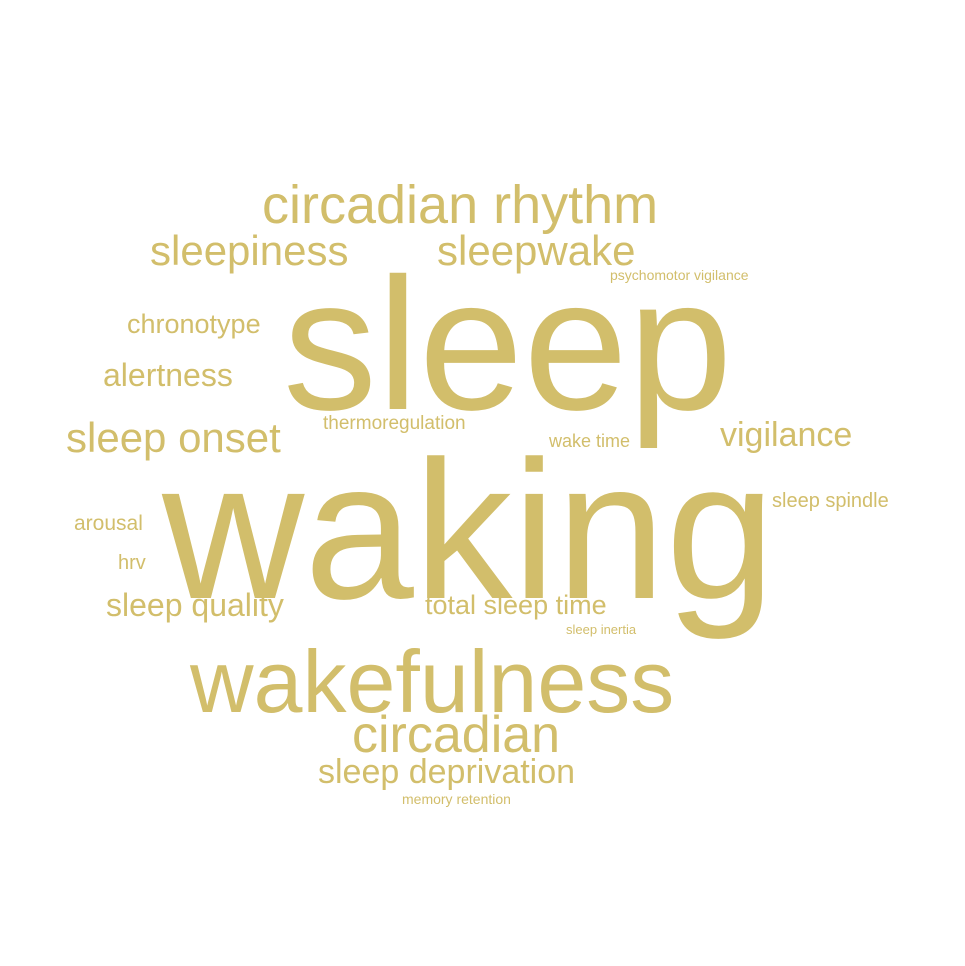 The width and height of the screenshot is (965, 966). Describe the element at coordinates (249, 250) in the screenshot. I see `word-sleepiness: sleepiness` at that location.